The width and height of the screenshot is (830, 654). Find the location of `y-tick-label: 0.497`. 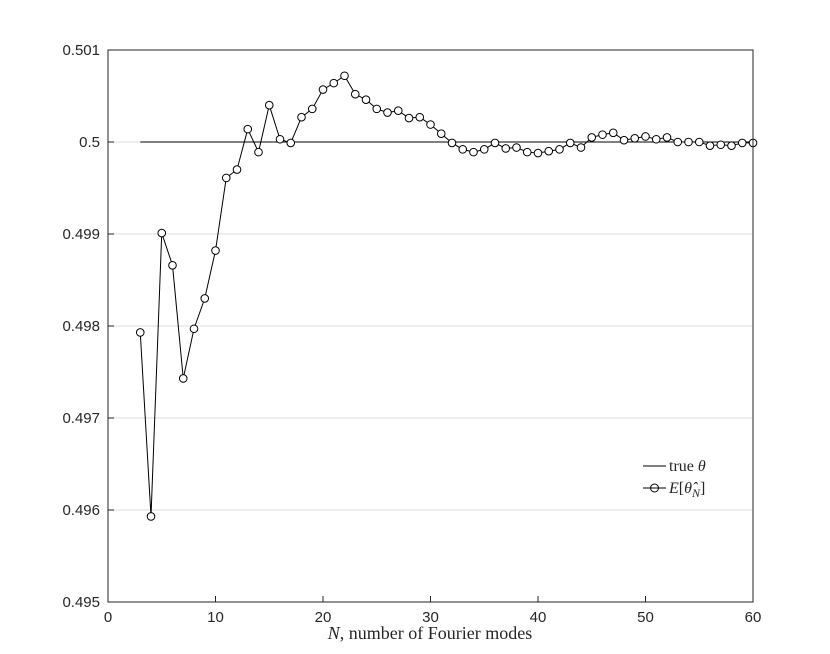

y-tick-label: 0.497 is located at coordinates (81, 418).